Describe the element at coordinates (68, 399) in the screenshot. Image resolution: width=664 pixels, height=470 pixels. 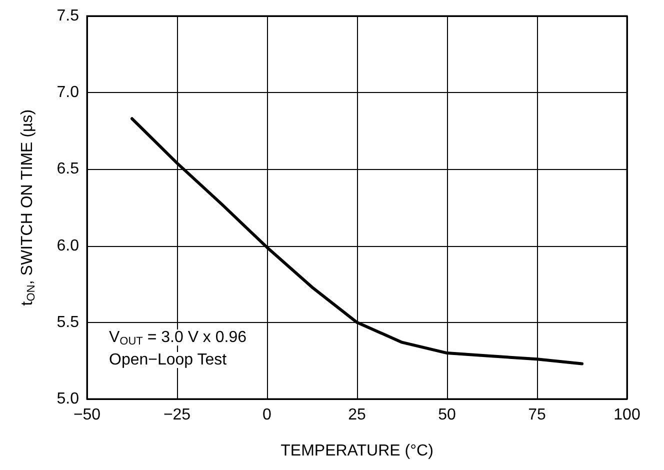
I see `y-tick-label: 5.0` at that location.